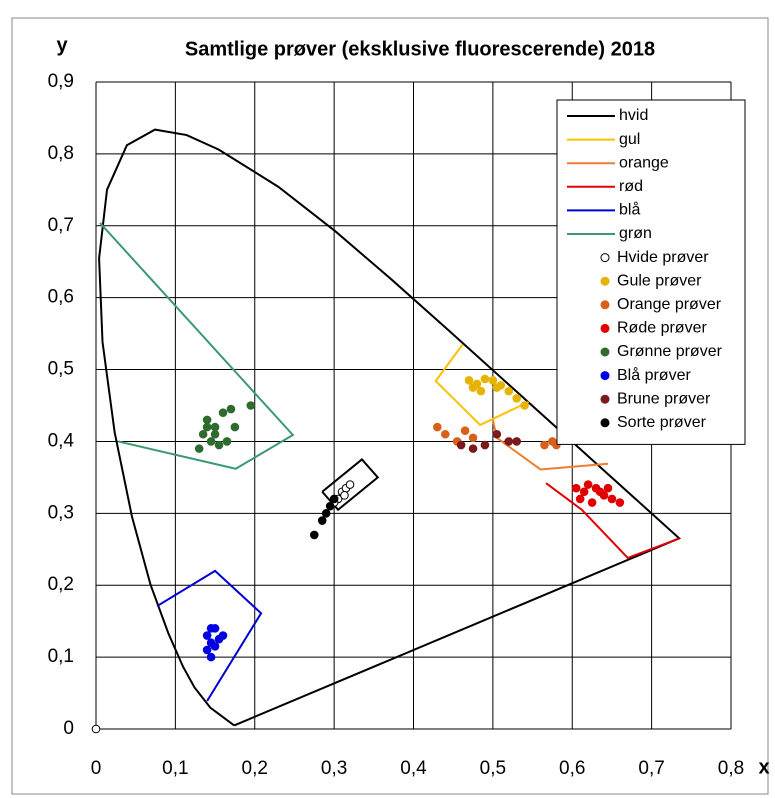 The image size is (775, 798). What do you see at coordinates (662, 422) in the screenshot?
I see `legend-label: Sorte prøver` at bounding box center [662, 422].